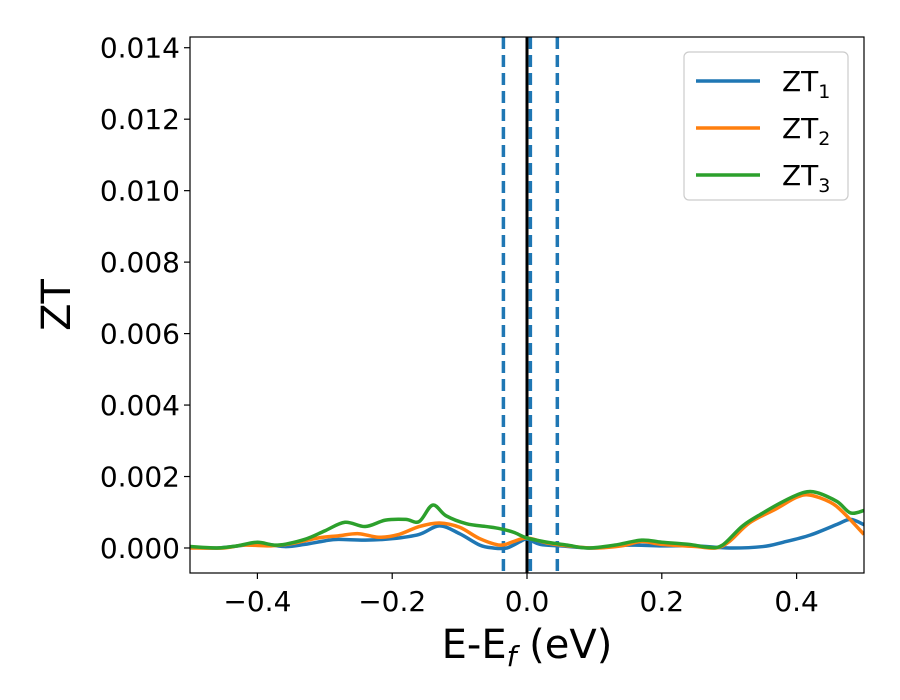 The image size is (900, 700). Describe the element at coordinates (527, 534) in the screenshot. I see `series-line-zt1` at that location.